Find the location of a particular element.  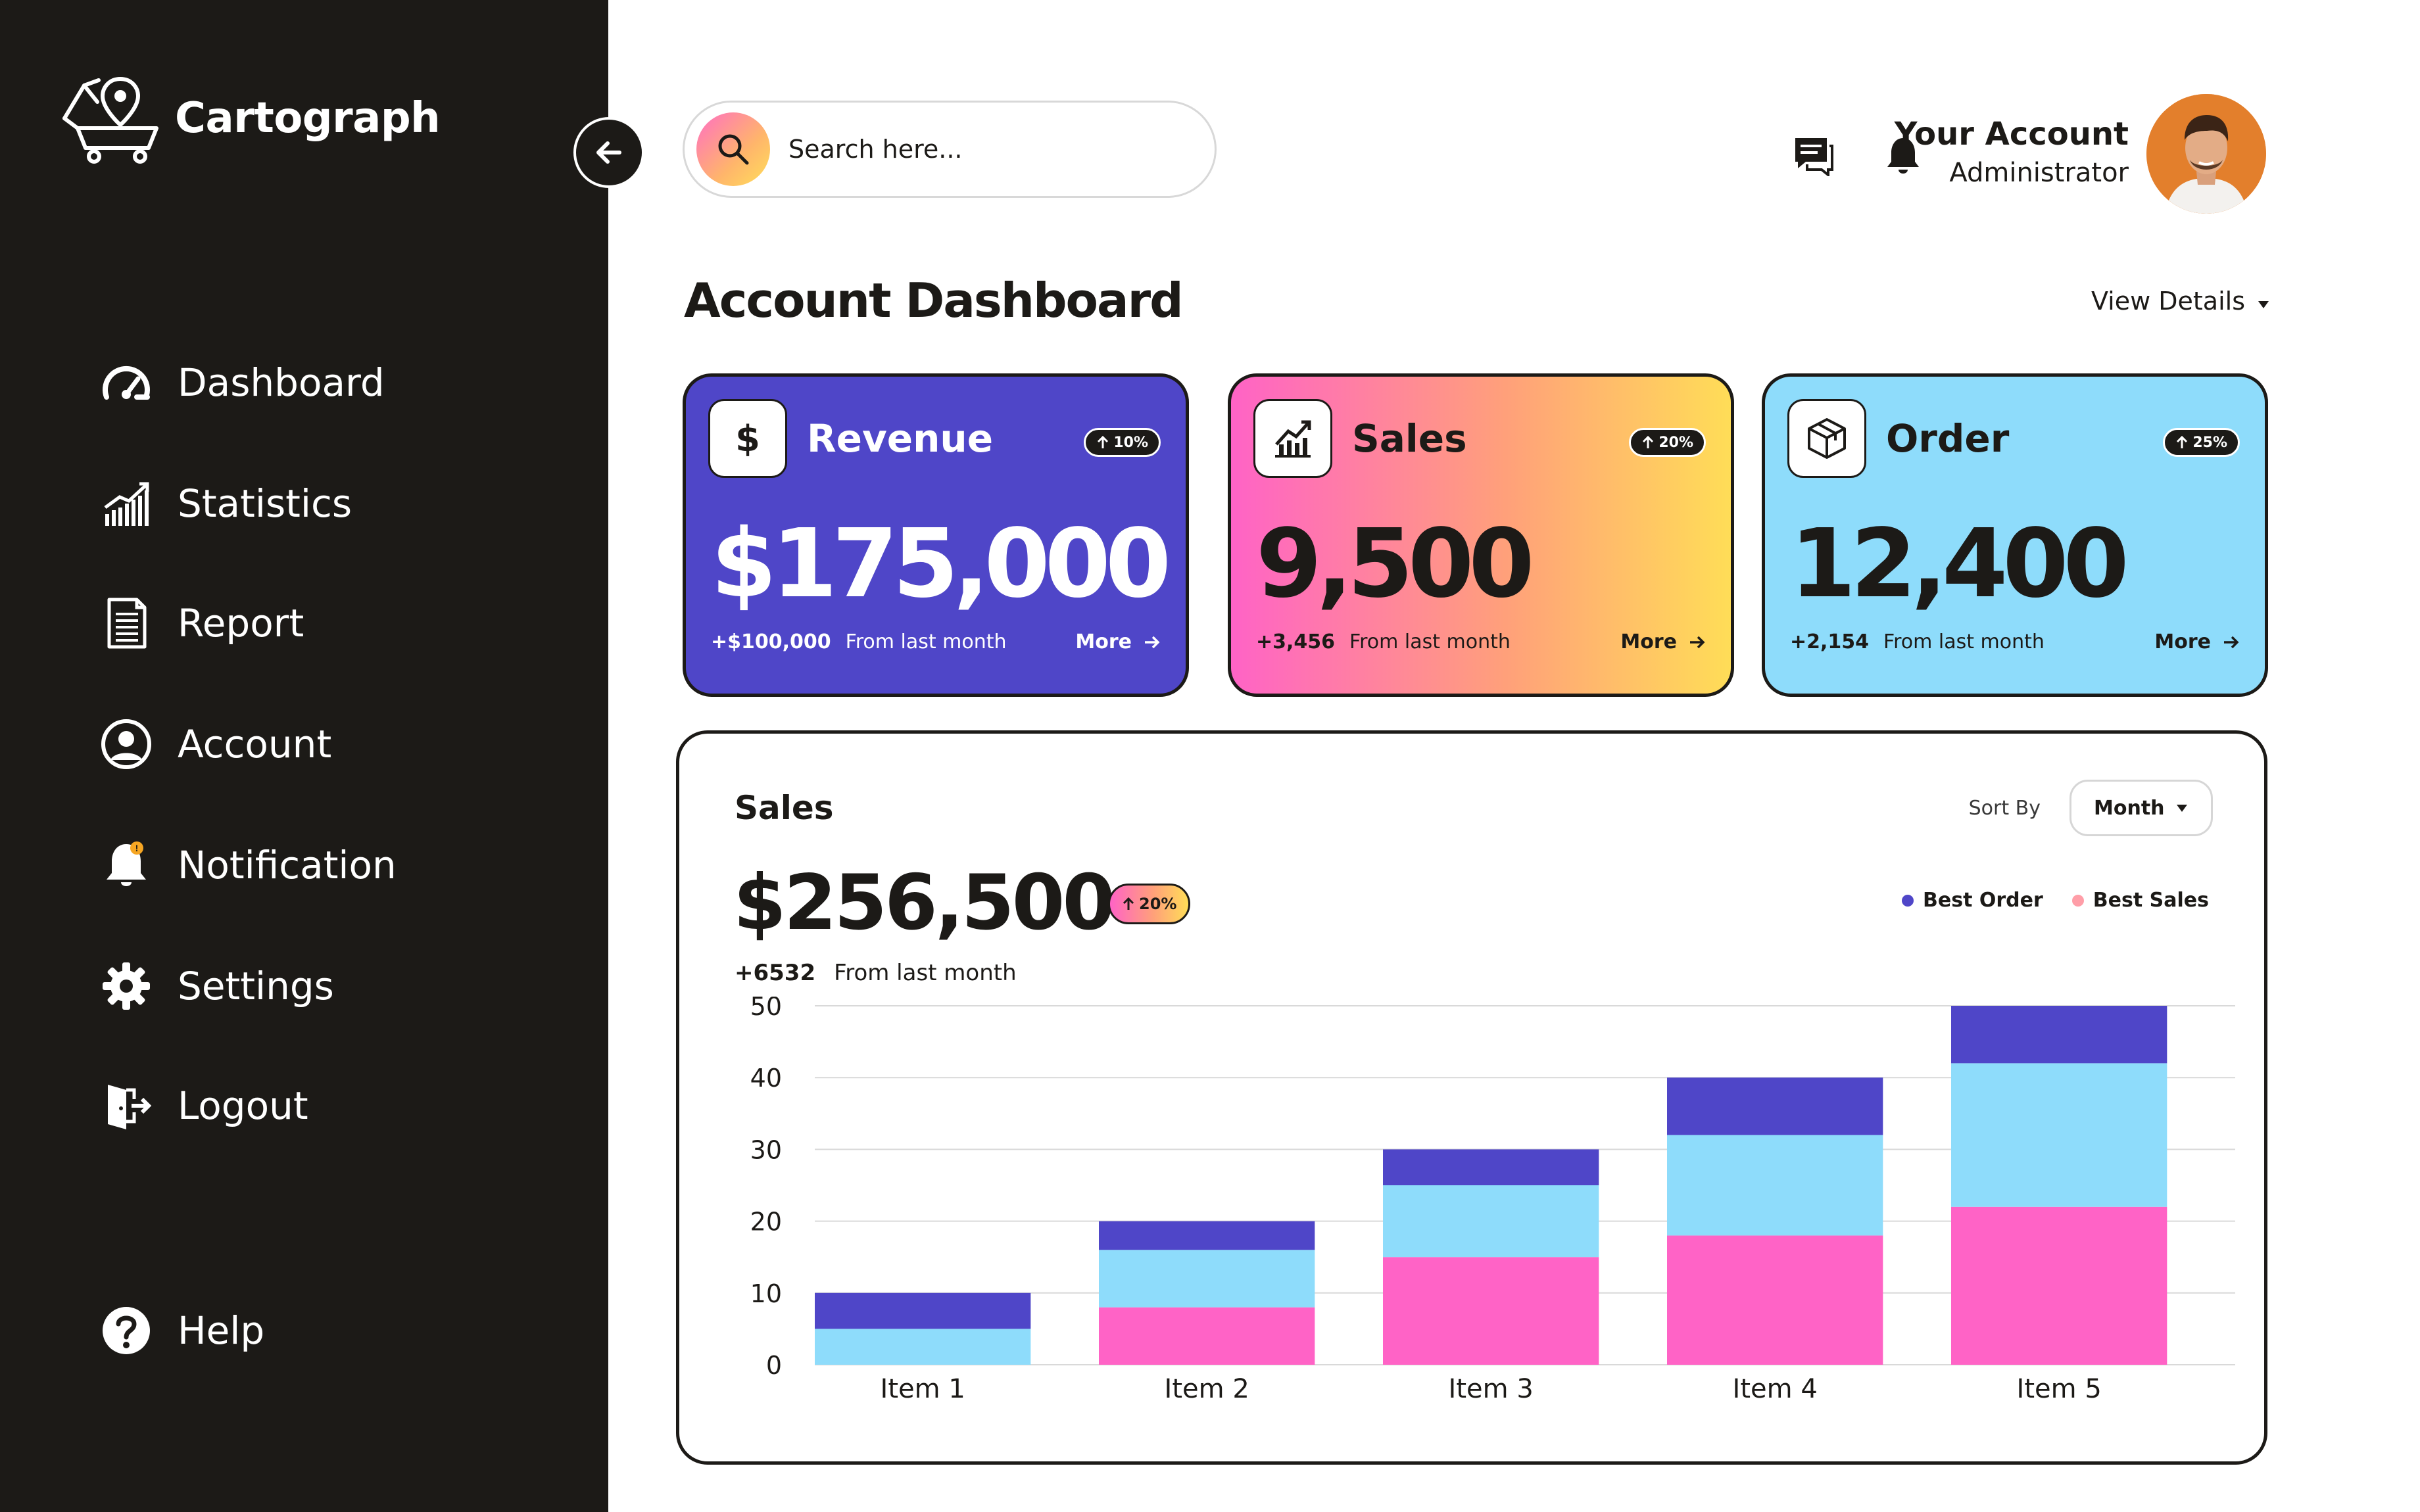

dollar-icon: $ is located at coordinates (748, 438).